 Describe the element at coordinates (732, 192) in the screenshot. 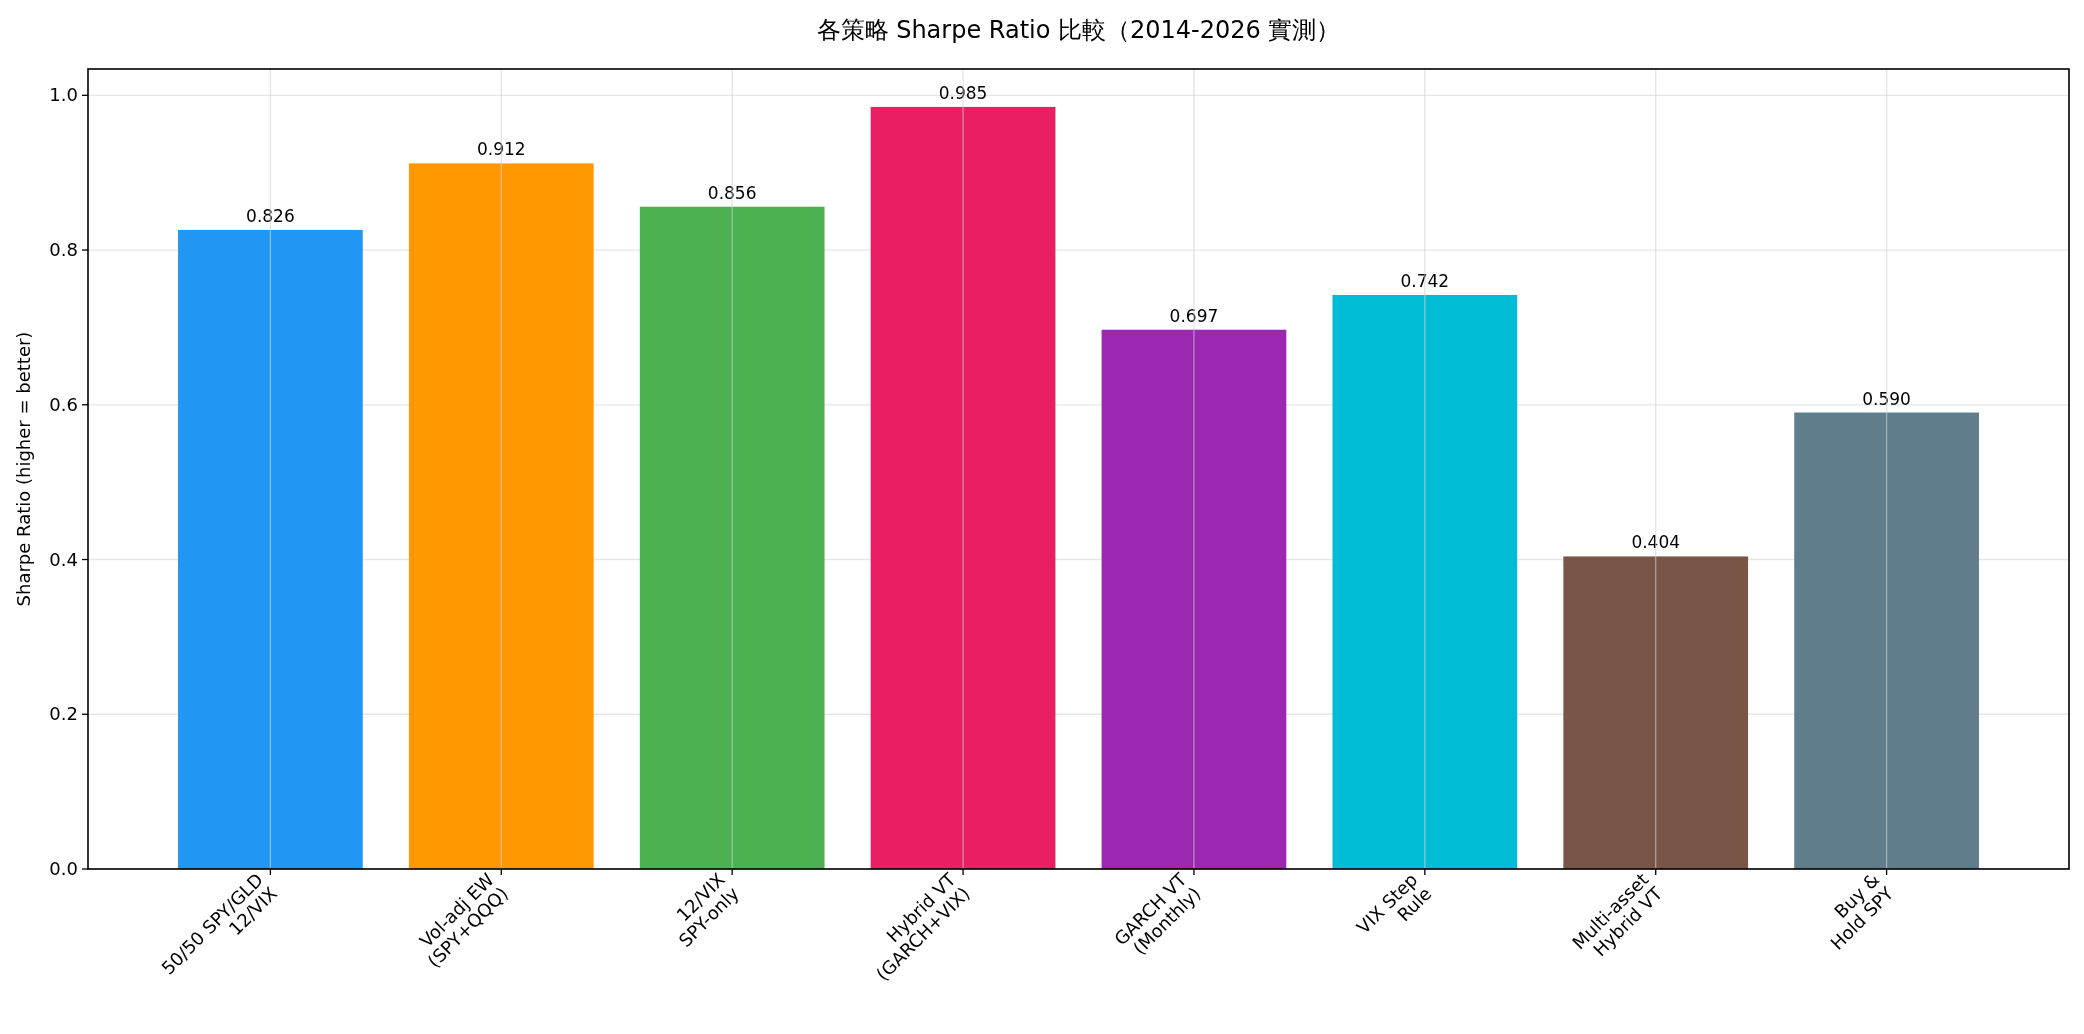

I see `data-label: 0.856` at that location.